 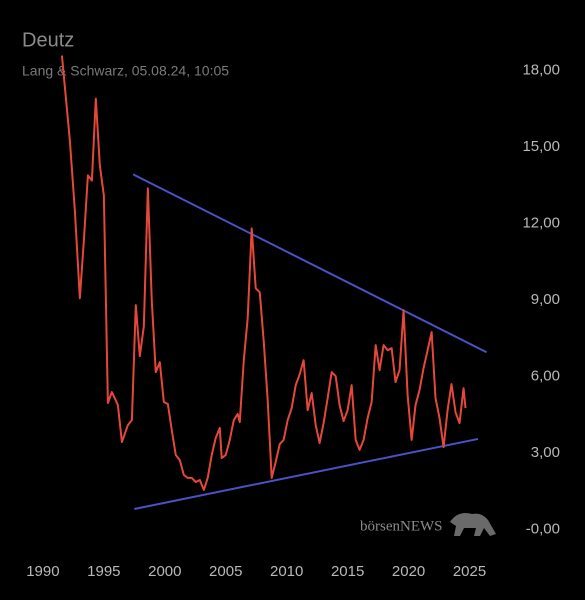 I want to click on y-tick-label: -0,00, so click(x=543, y=528).